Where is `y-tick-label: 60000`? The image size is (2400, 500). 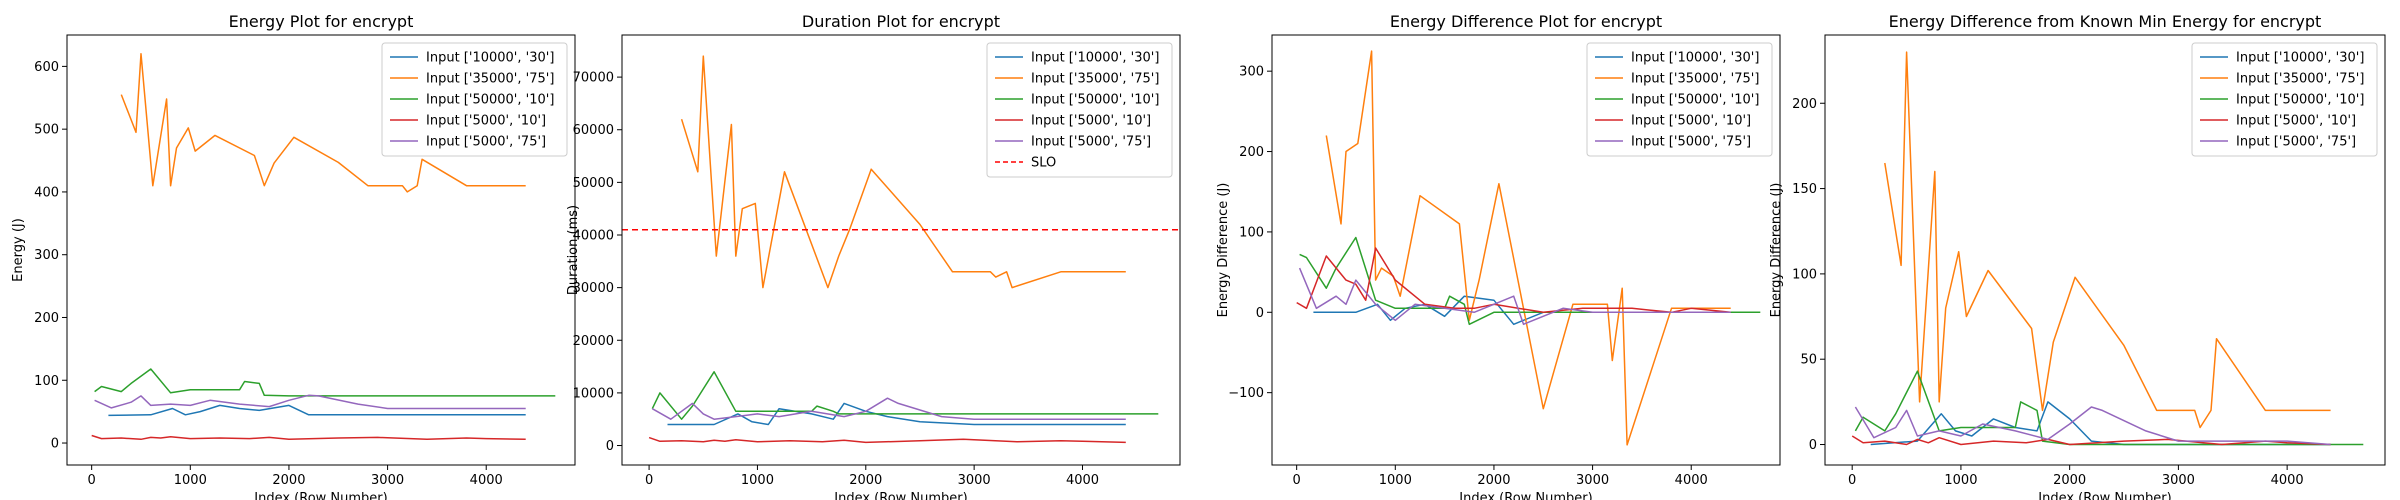 y-tick-label: 60000 is located at coordinates (593, 130).